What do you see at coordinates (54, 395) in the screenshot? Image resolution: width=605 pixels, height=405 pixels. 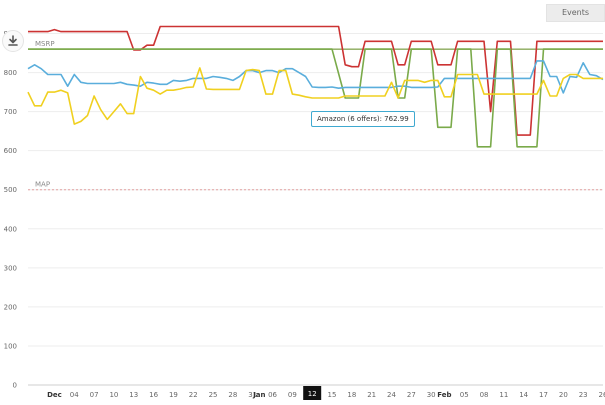 I see `x-tick-label: Dec` at bounding box center [54, 395].